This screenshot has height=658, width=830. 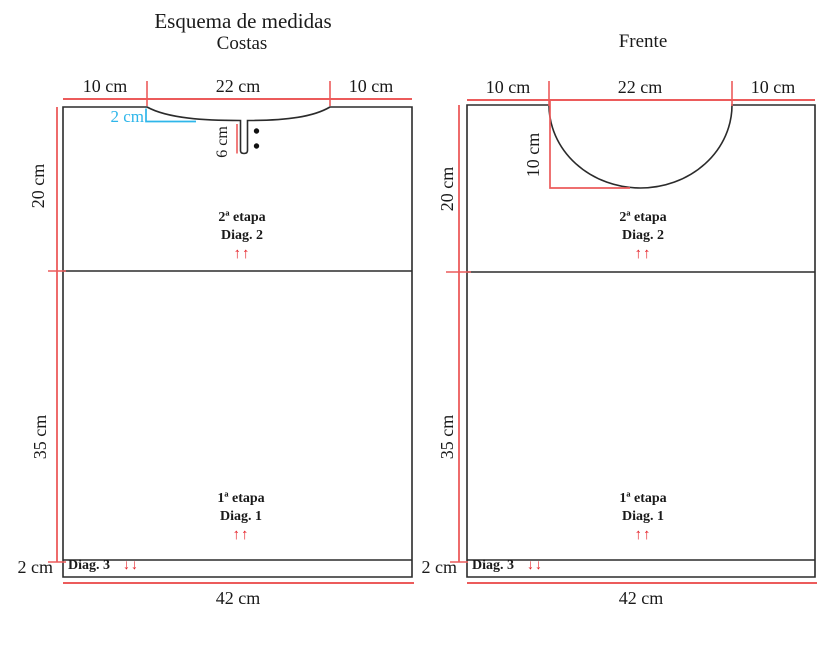 I want to click on costas-hem-row: Diag. 3 ↓↓, so click(x=103, y=566).